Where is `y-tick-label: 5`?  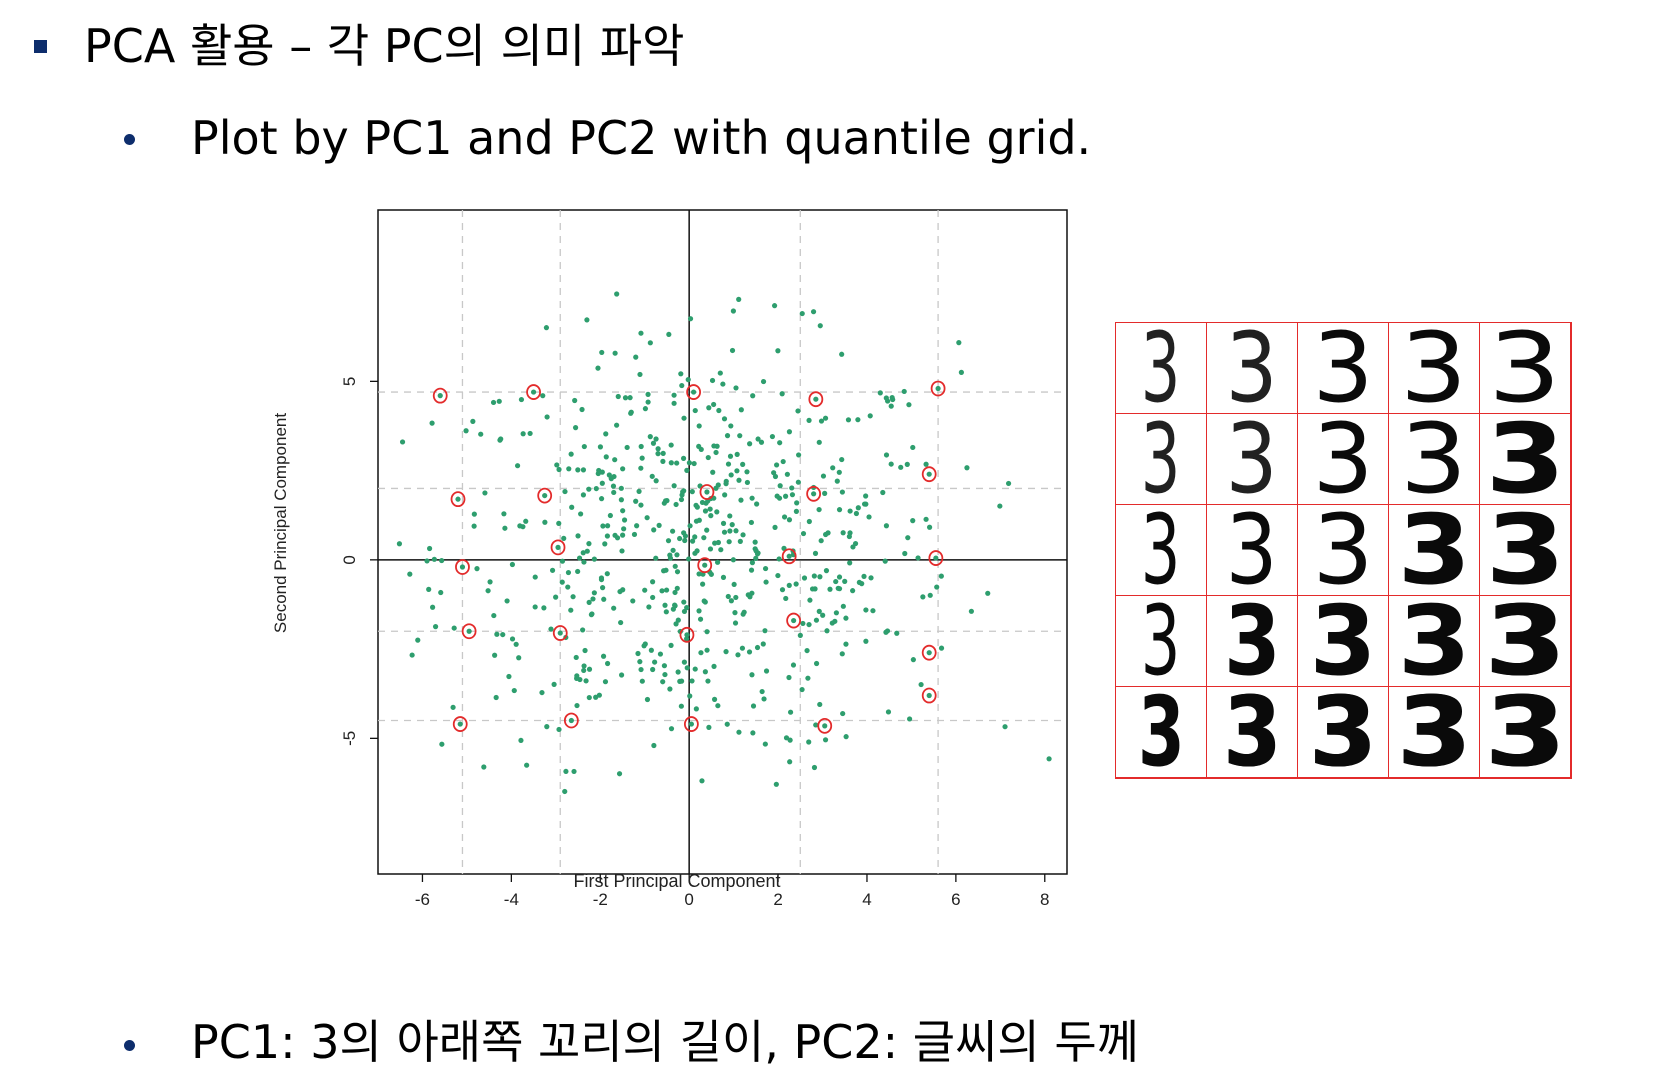
y-tick-label: 5 is located at coordinates (349, 381).